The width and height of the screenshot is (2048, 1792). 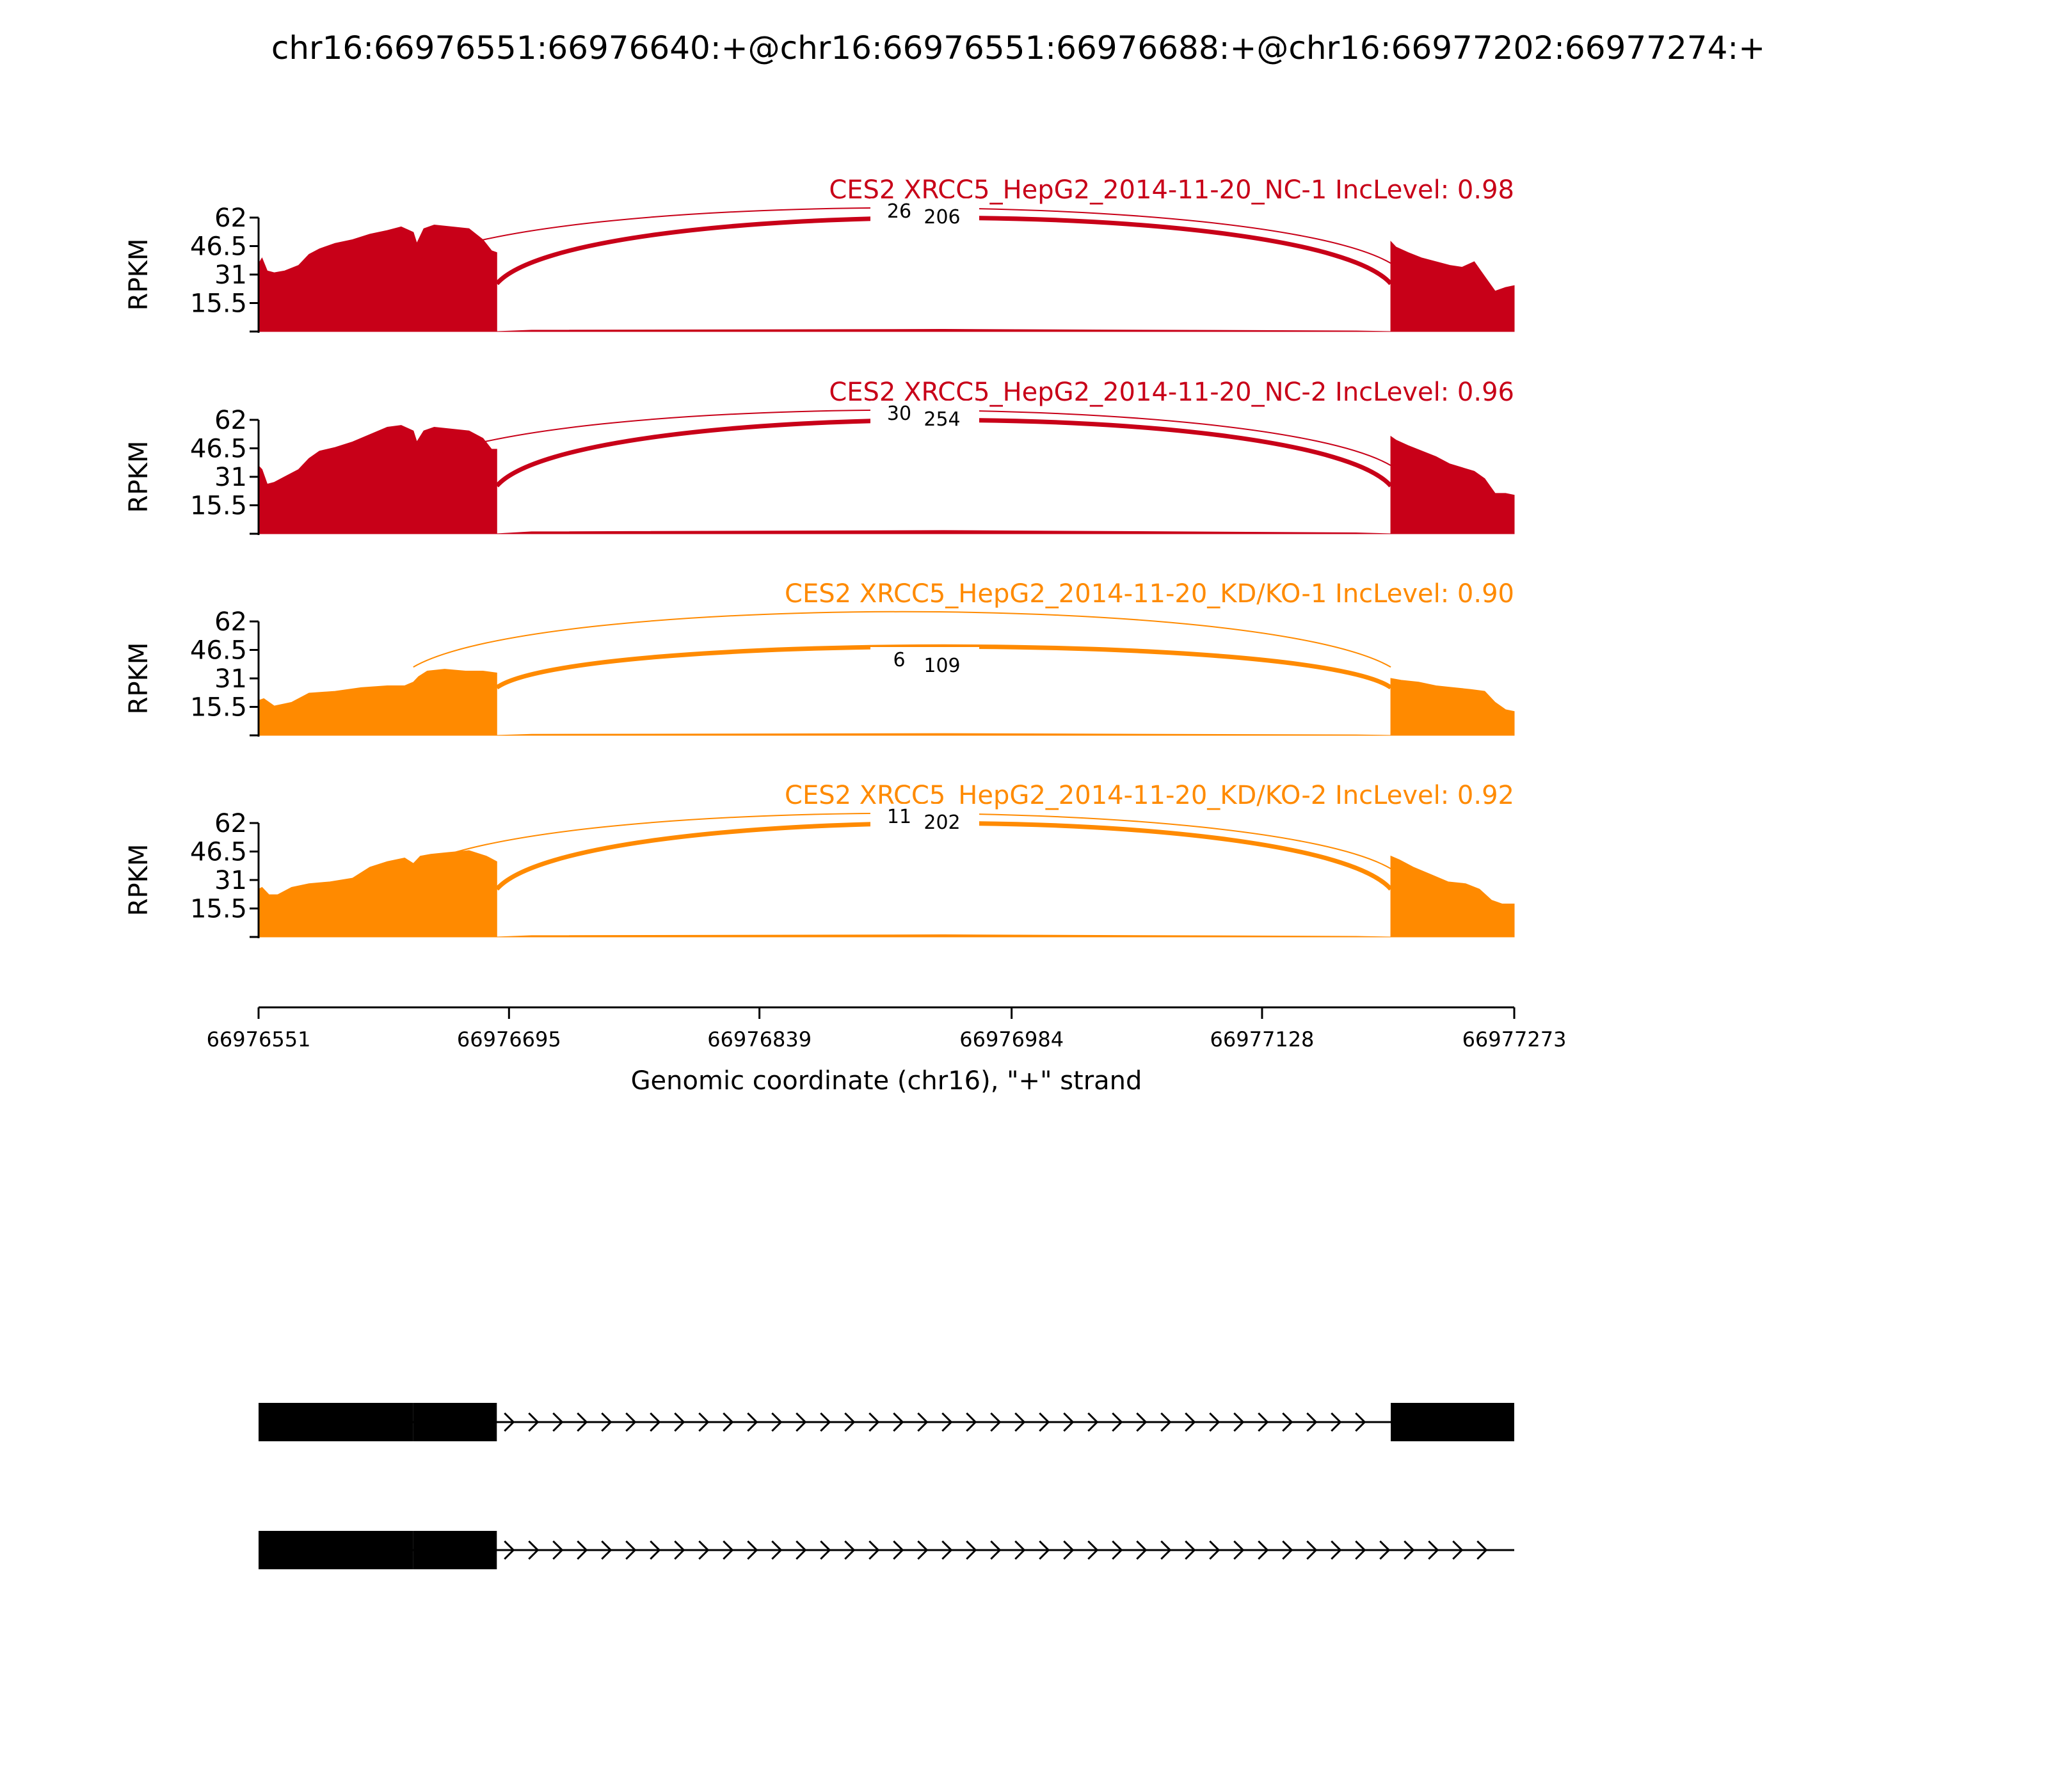 What do you see at coordinates (1011, 1039) in the screenshot?
I see `x-tick-label: 66976984` at bounding box center [1011, 1039].